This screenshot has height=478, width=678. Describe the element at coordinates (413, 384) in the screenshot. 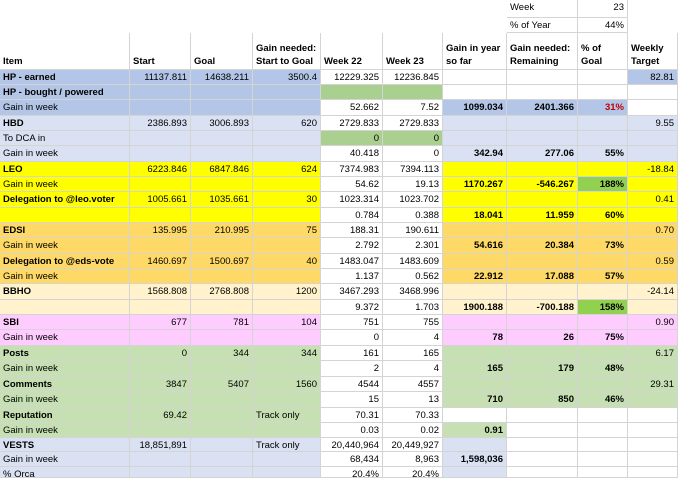

I see `comments-w23: 4557` at that location.